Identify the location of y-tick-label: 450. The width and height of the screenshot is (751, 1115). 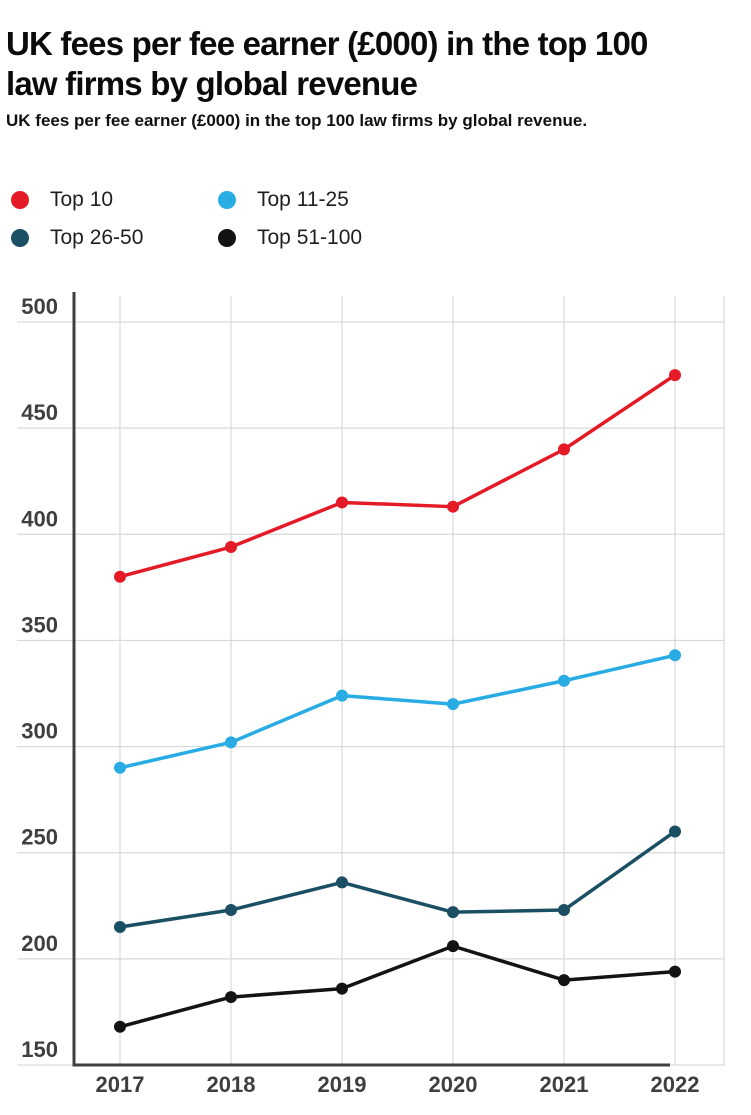
(39, 412).